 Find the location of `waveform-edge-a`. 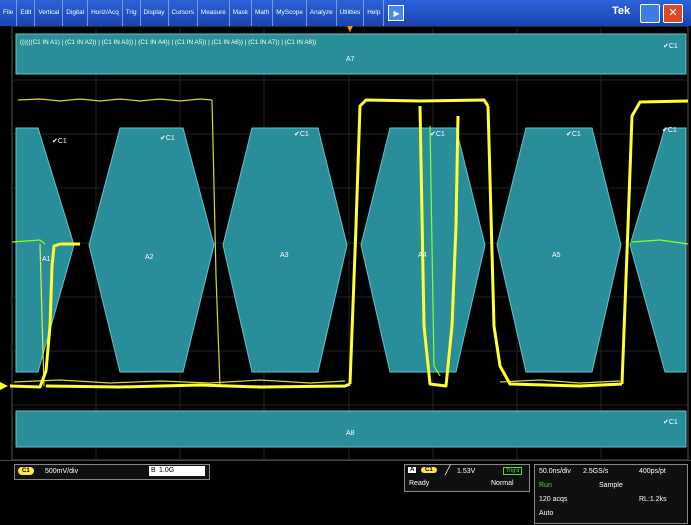

waveform-edge-a is located at coordinates (42, 315).